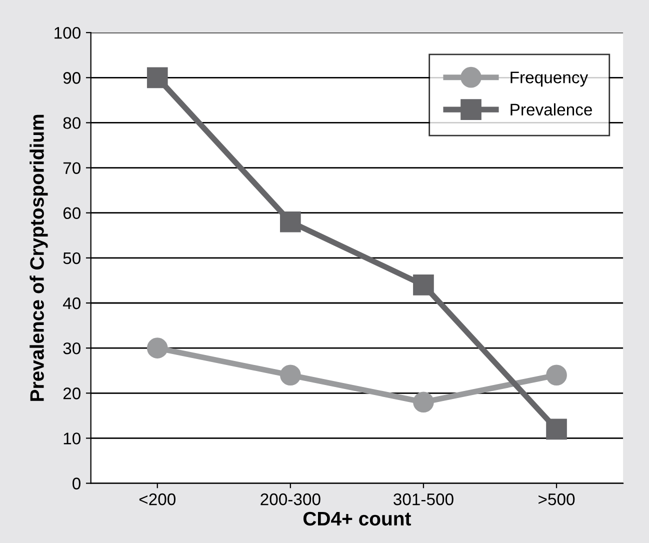 The image size is (649, 543). What do you see at coordinates (71, 394) in the screenshot?
I see `y-tick-label: 20` at bounding box center [71, 394].